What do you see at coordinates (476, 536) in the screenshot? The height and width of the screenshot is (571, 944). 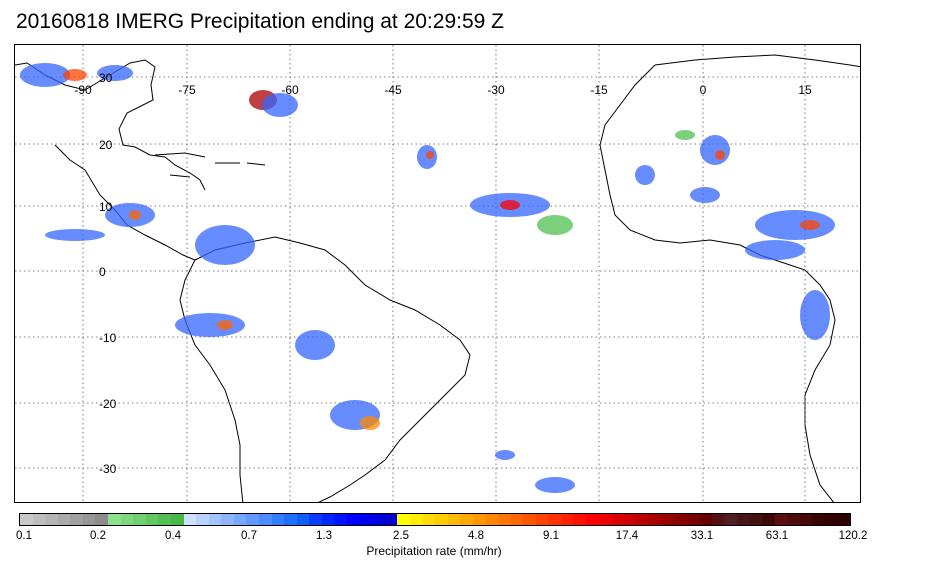 I see `colorbar-tick-label: 4.8` at bounding box center [476, 536].